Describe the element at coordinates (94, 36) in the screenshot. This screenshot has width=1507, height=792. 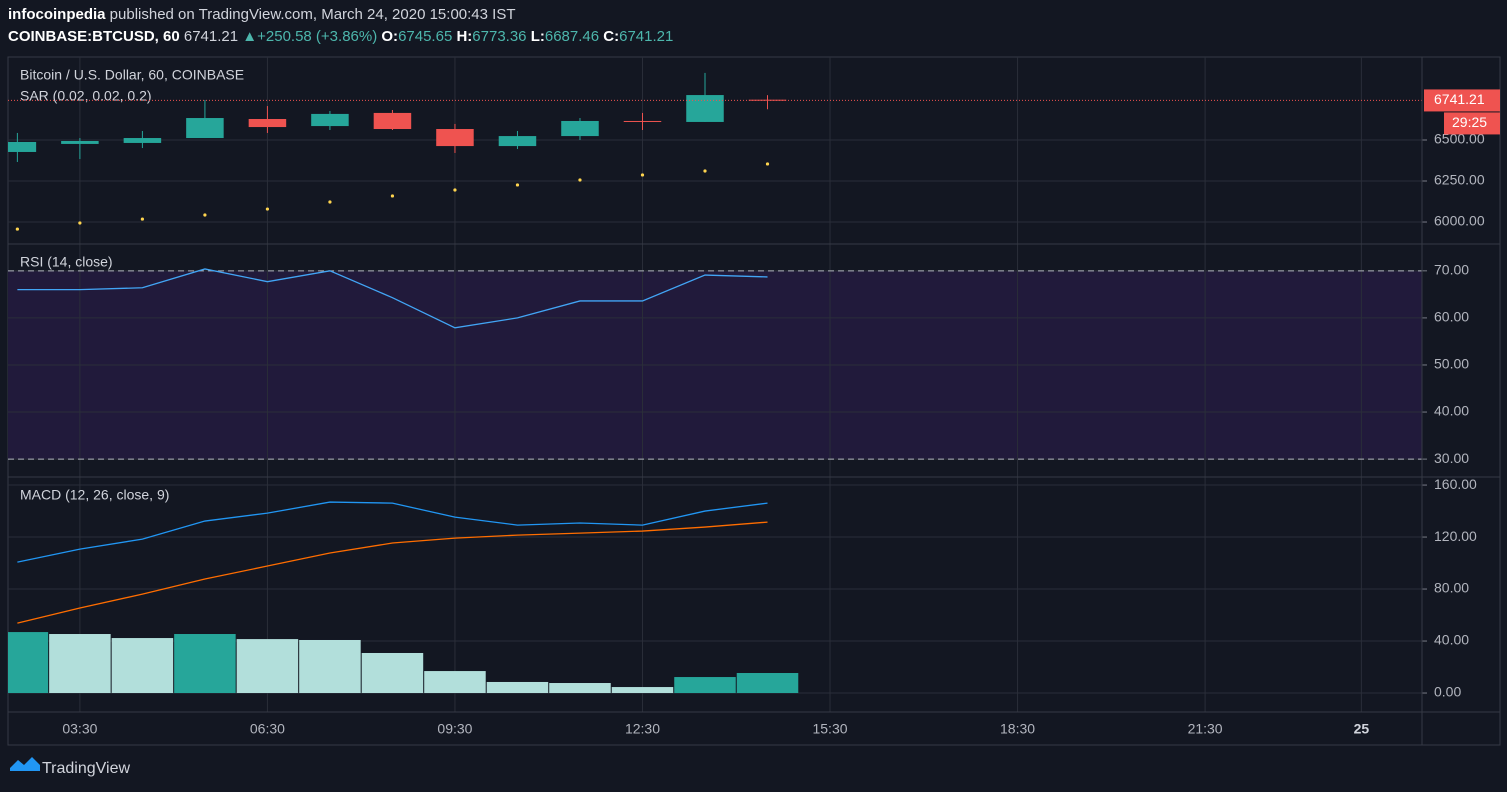
I see `symbol: COINBASE:BTCUSD, 60` at that location.